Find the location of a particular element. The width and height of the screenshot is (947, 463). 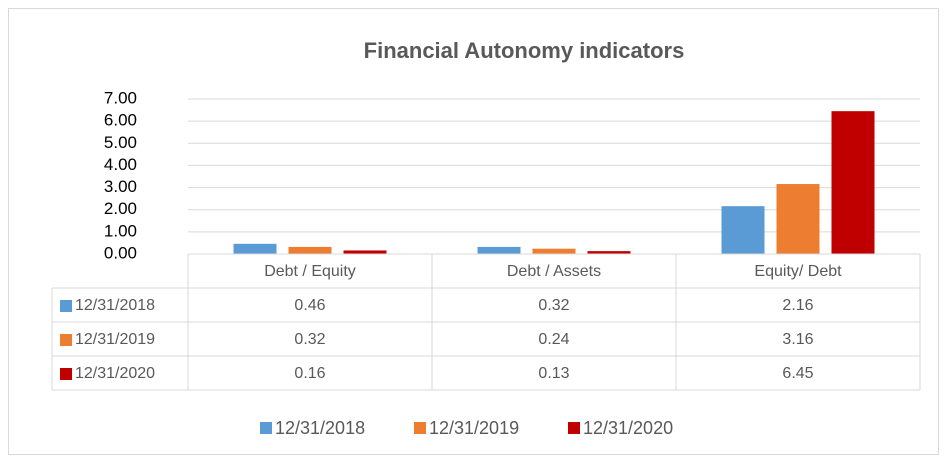

table-cell: 0.13 is located at coordinates (553, 373).